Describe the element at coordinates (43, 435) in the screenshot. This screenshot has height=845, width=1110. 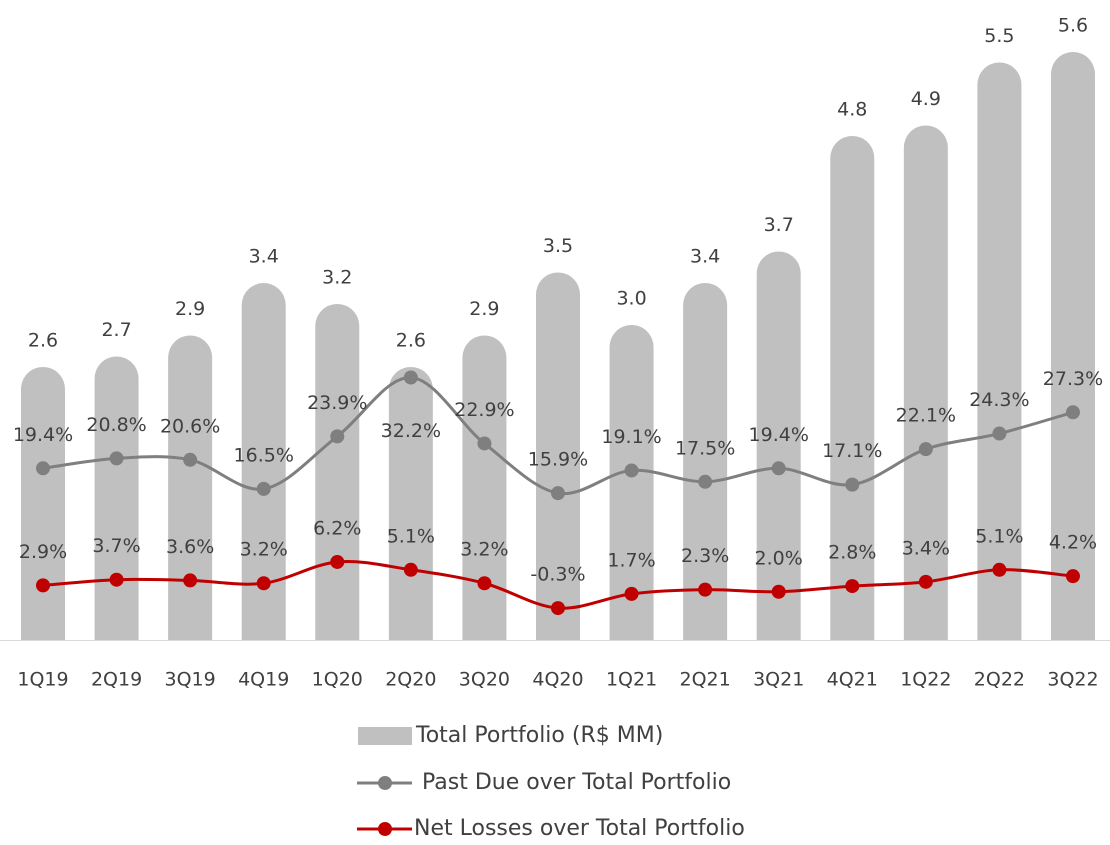
I see `data-label: 19.4%` at that location.